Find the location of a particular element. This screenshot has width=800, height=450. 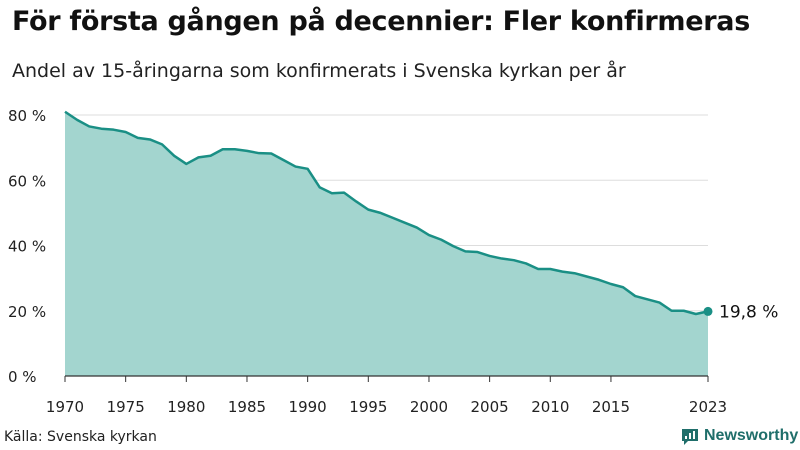

y-tick-label-80: 80 % is located at coordinates (27, 116).